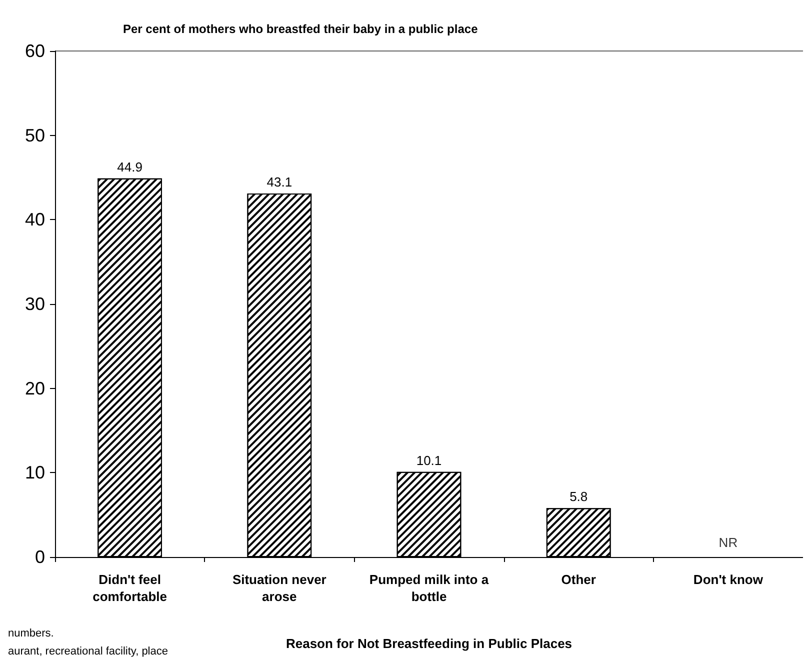 This screenshot has height=667, width=811. Describe the element at coordinates (129, 166) in the screenshot. I see `data-label: 44.9` at that location.